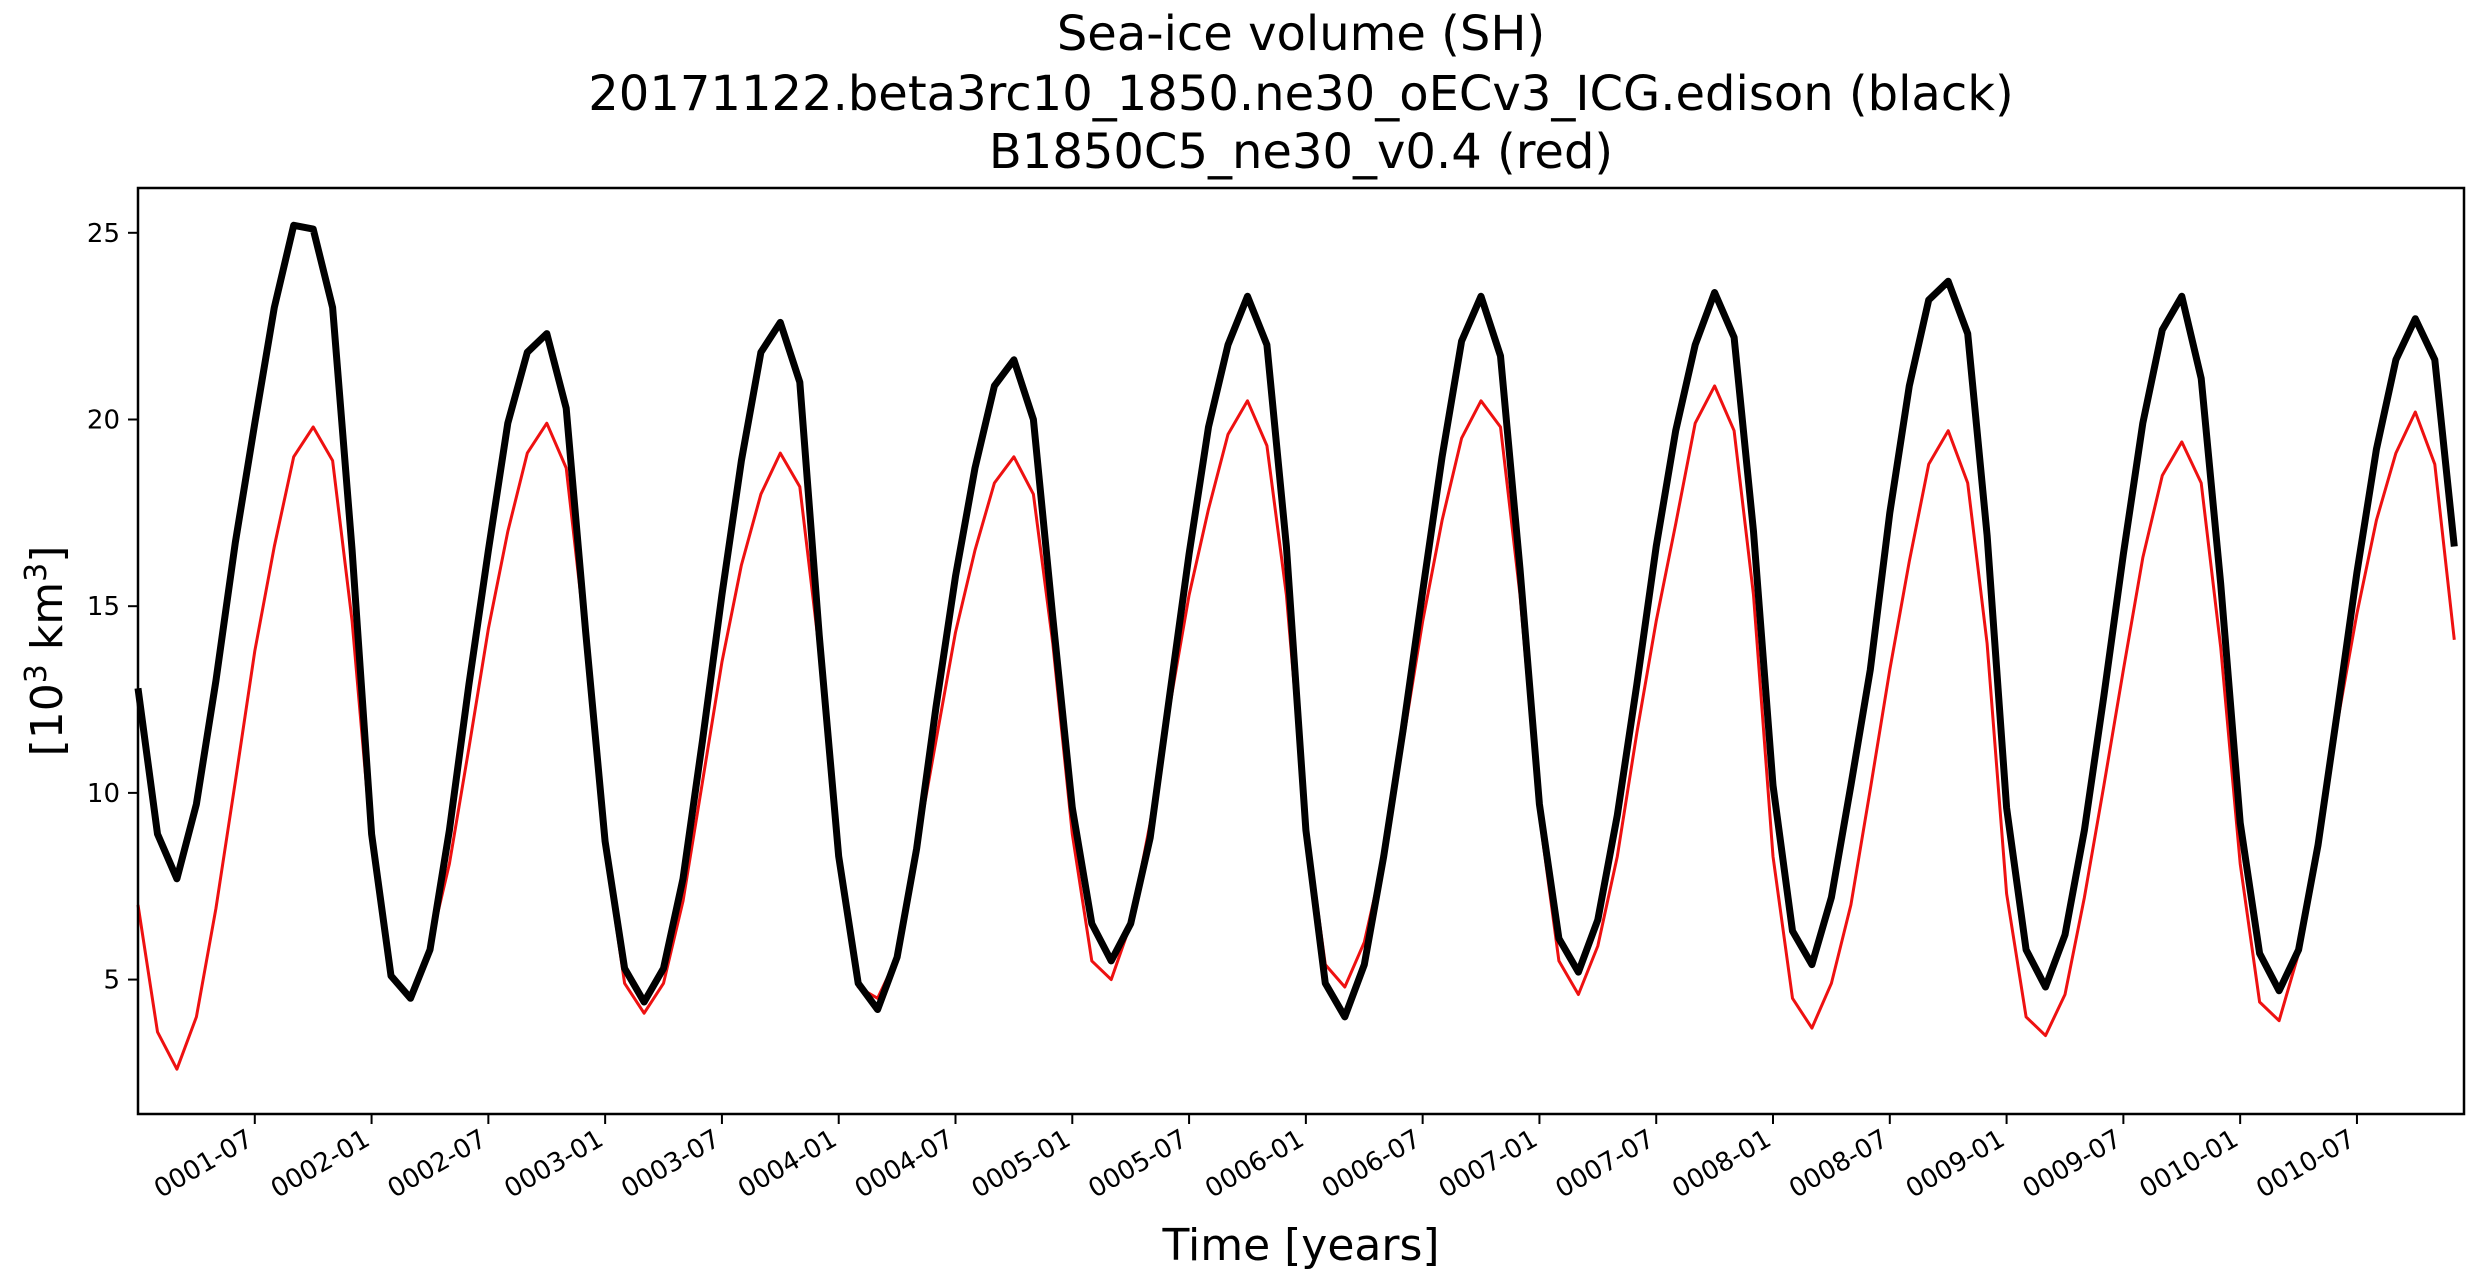 This screenshot has height=1287, width=2484. What do you see at coordinates (47, 623) in the screenshot?
I see `y-axis-label-unit: km` at bounding box center [47, 623].